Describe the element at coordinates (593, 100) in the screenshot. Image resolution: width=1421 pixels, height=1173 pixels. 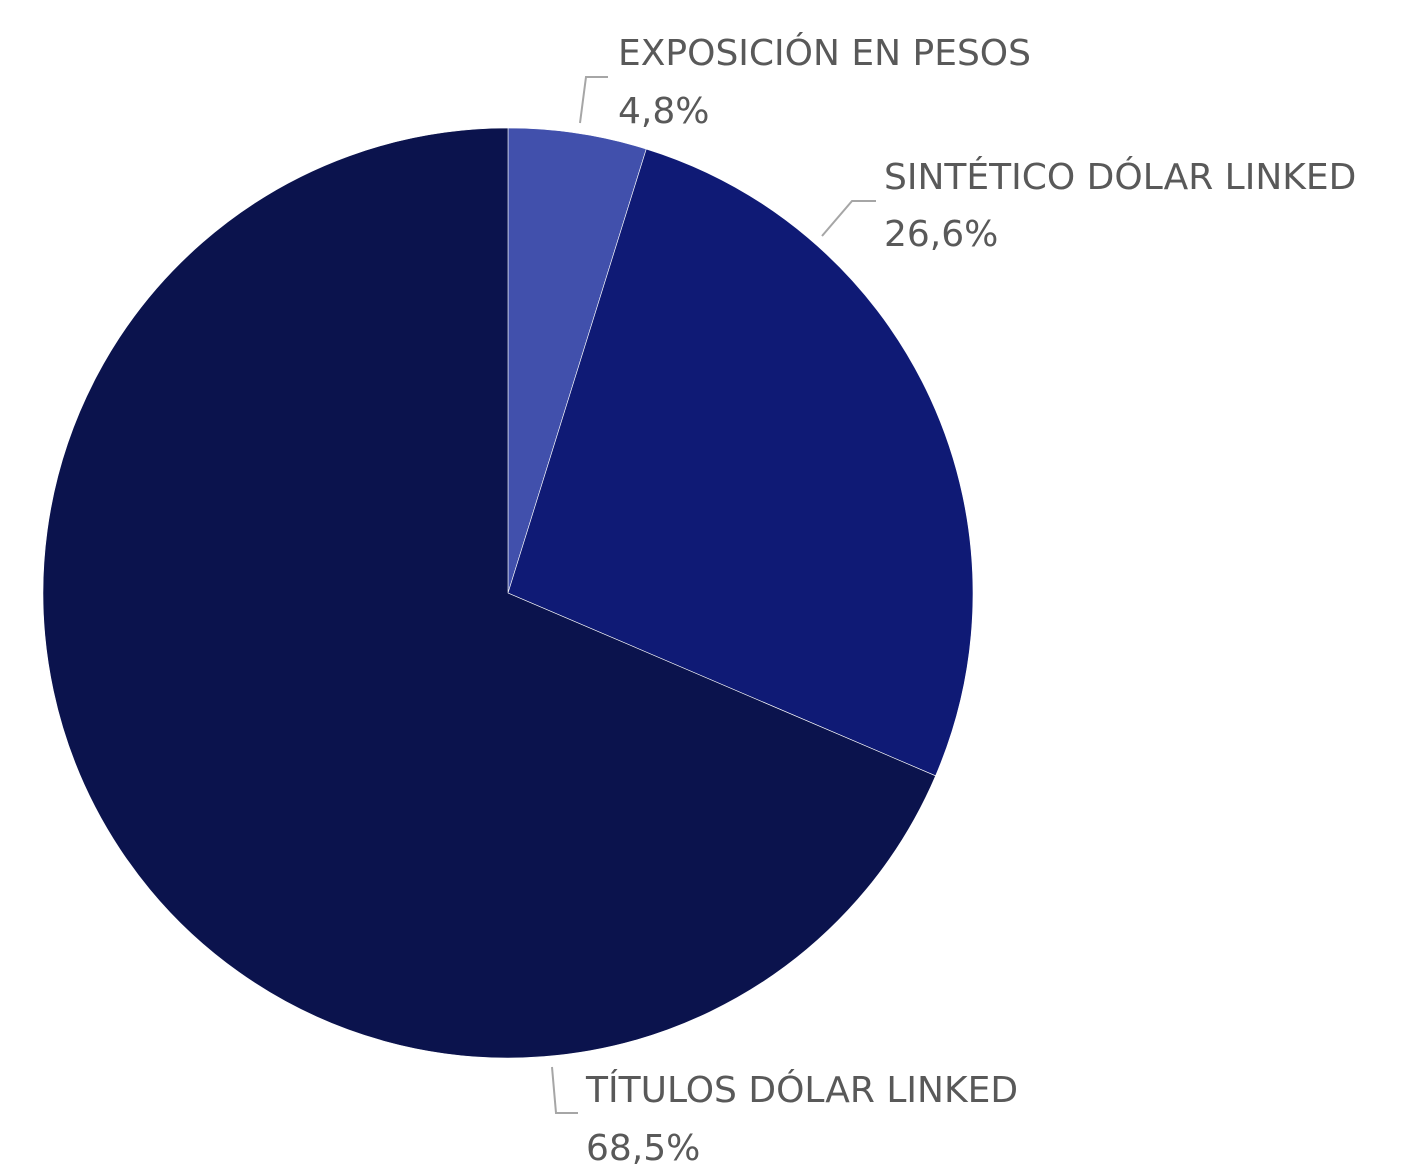
I see `leader-line-exposicion-en-pesos` at that location.